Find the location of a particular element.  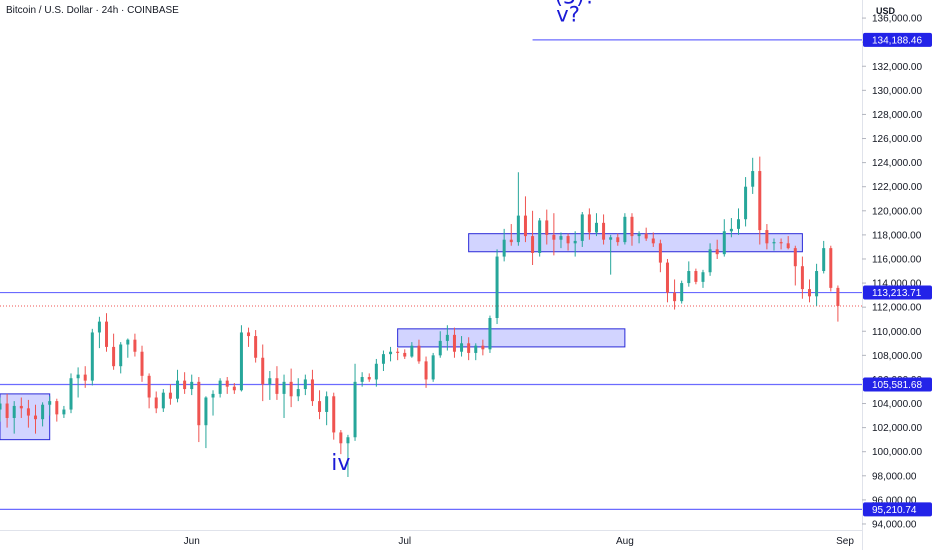

wave-label: iv is located at coordinates (340, 463).